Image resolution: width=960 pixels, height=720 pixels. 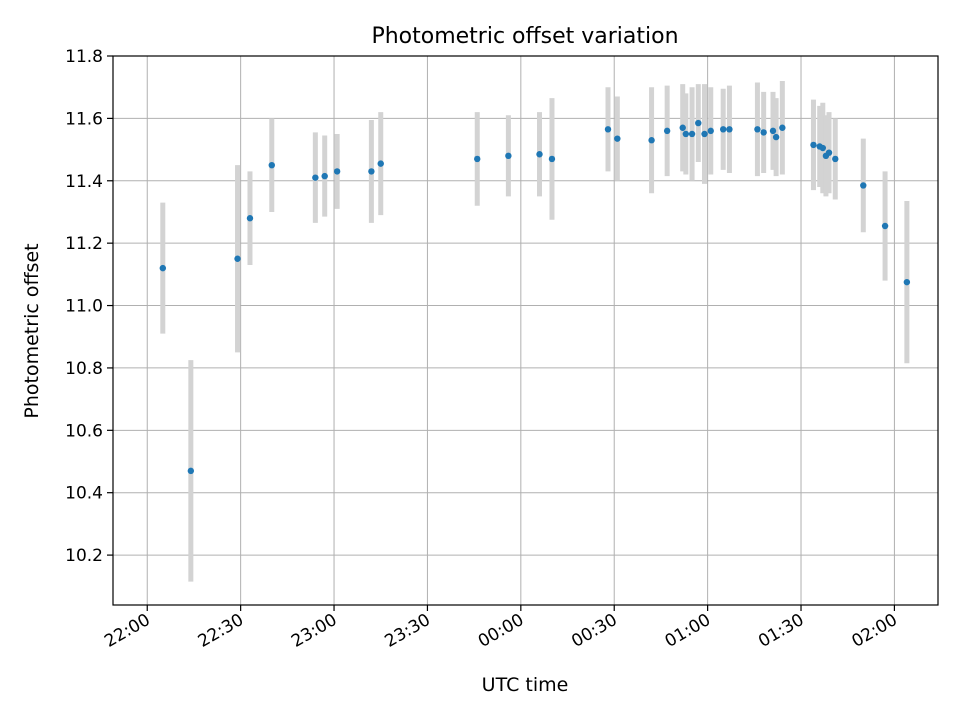 What do you see at coordinates (594, 631) in the screenshot?
I see `x-tick-label: 00:30` at bounding box center [594, 631].